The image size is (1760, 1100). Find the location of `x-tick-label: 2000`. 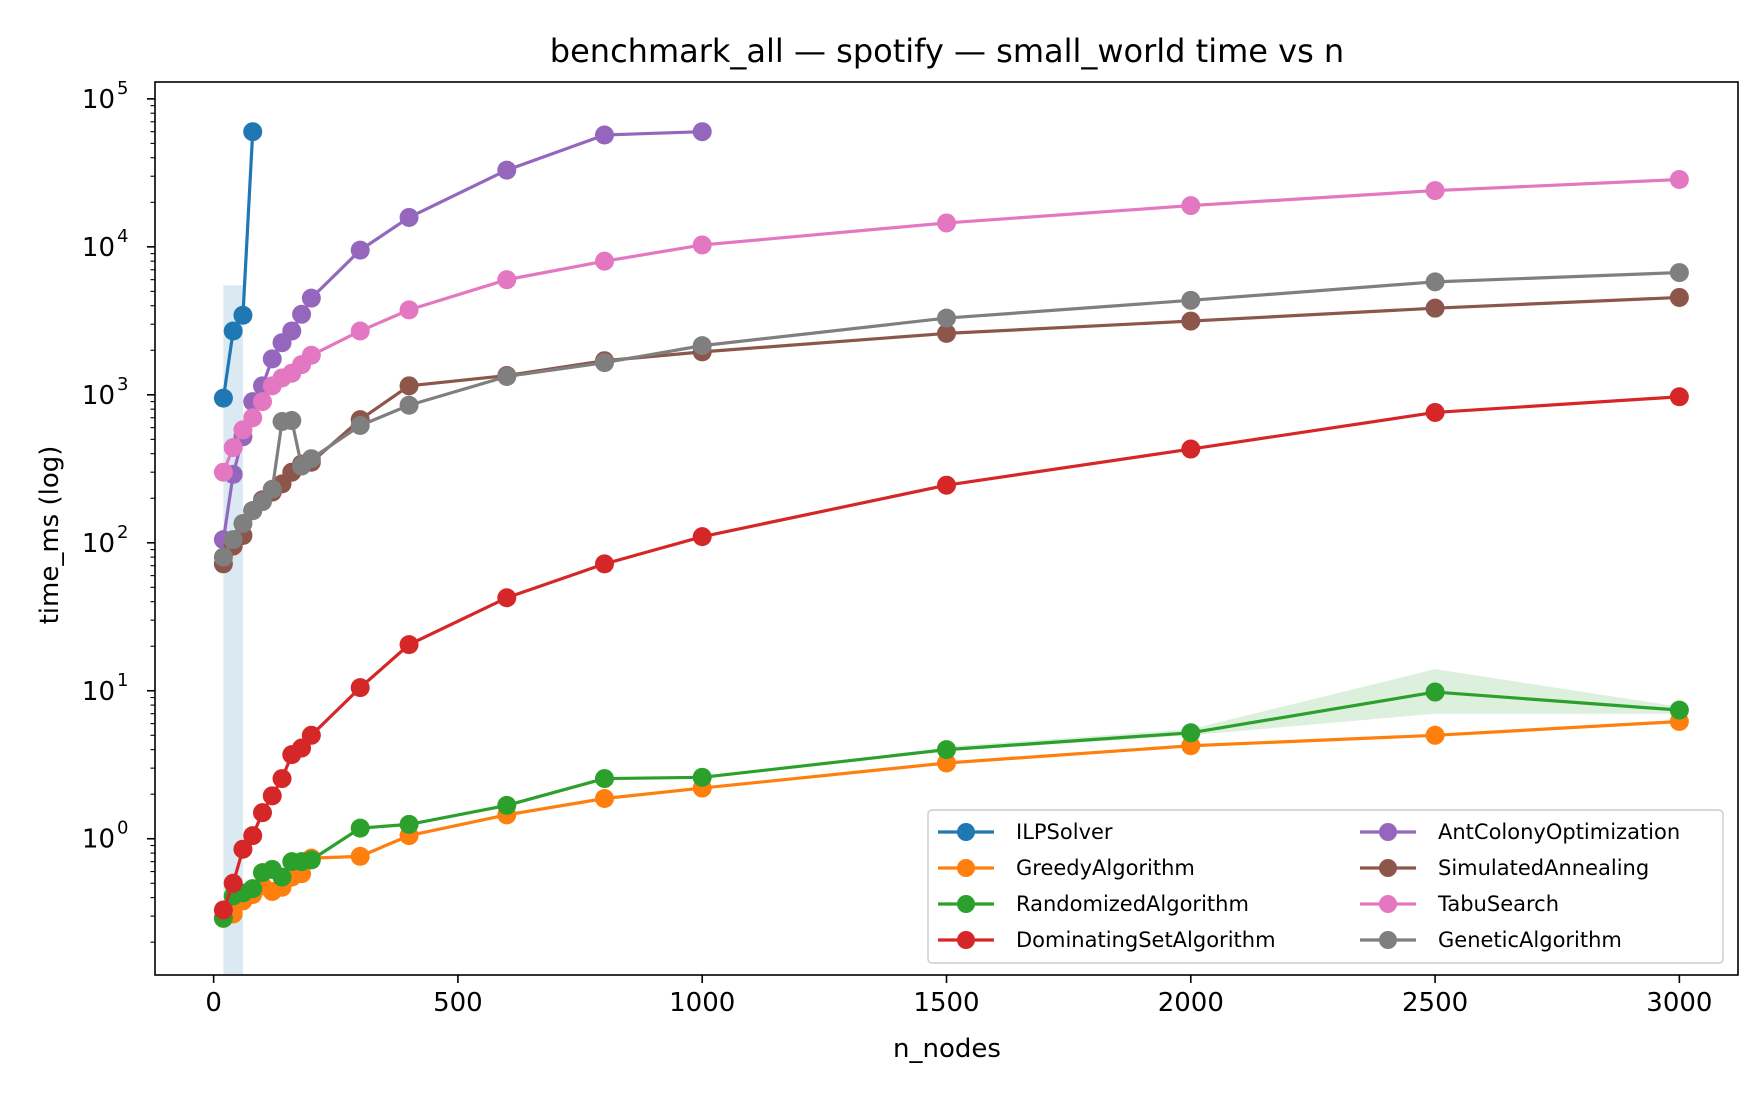

x-tick-label: 2000 is located at coordinates (1191, 1003).